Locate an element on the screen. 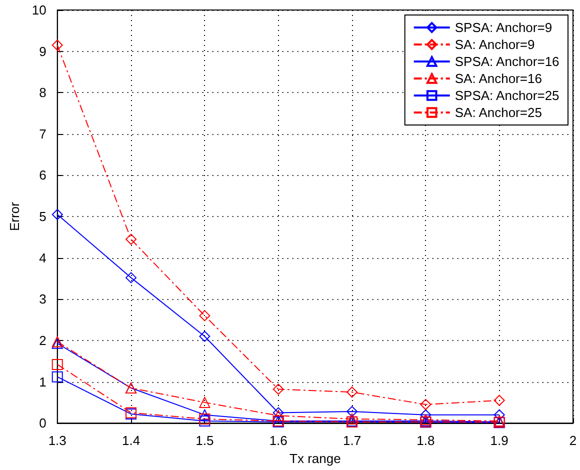  y-tick-label: 5 is located at coordinates (42, 216).